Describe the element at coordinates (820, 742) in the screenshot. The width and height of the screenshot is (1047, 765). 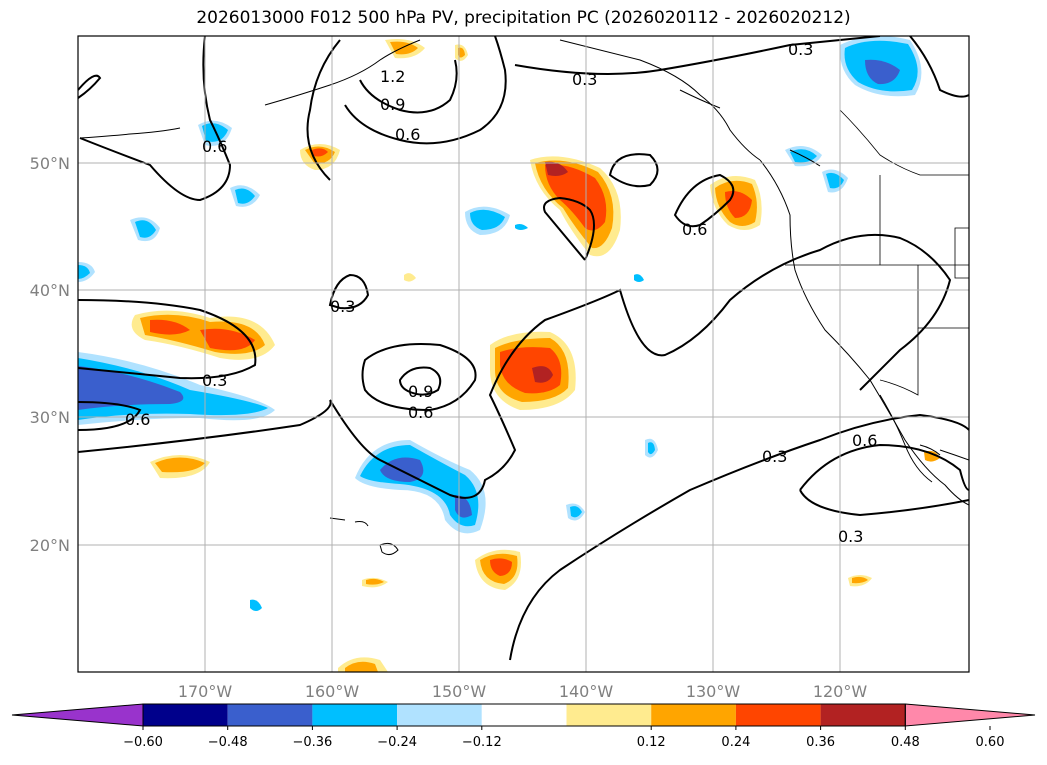
I see `colorbar-tick-label: 0.36` at that location.